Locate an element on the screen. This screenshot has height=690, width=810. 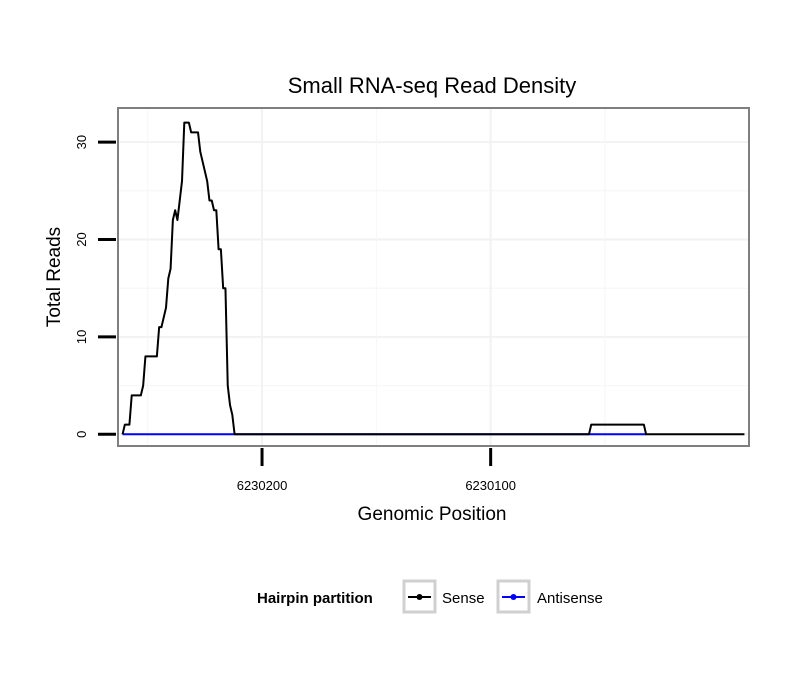
legend-point-antisense is located at coordinates (513, 597).